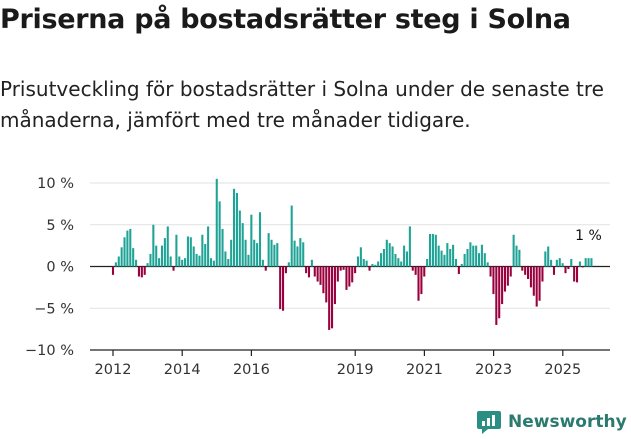  Describe the element at coordinates (588, 236) in the screenshot. I see `last-value-label: 1 %` at that location.